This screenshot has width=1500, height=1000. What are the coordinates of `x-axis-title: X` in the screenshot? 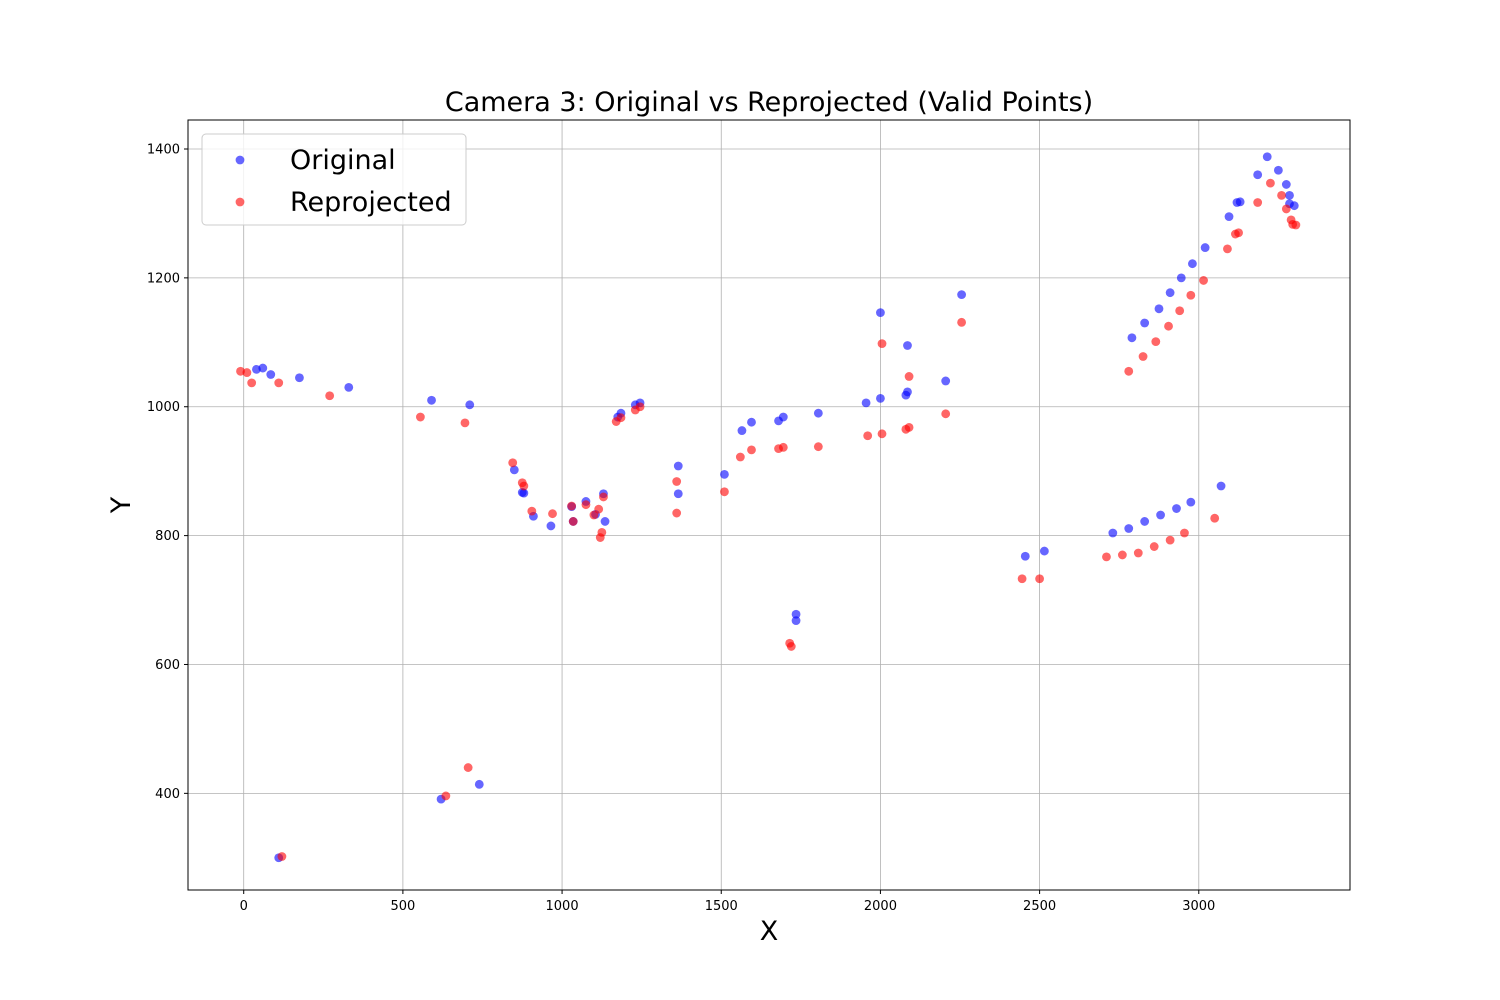 It's located at (769, 931).